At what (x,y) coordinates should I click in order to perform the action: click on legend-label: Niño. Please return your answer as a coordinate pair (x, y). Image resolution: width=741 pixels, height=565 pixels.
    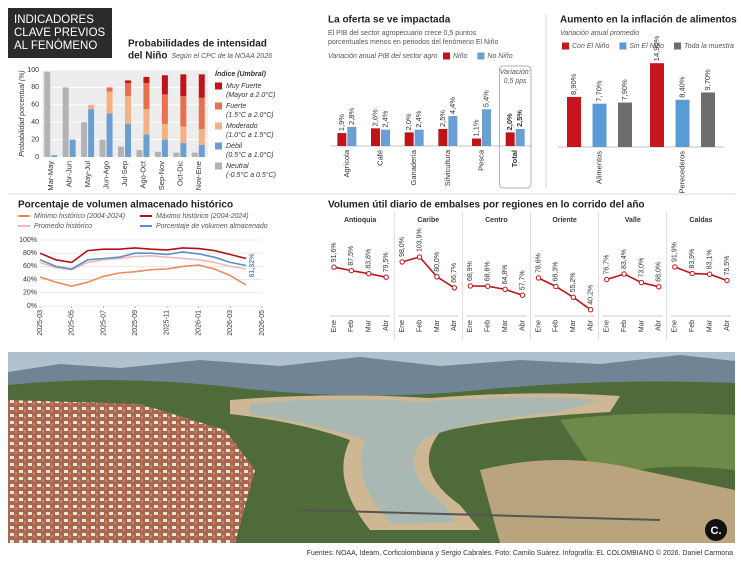
    Looking at the image, I should click on (460, 56).